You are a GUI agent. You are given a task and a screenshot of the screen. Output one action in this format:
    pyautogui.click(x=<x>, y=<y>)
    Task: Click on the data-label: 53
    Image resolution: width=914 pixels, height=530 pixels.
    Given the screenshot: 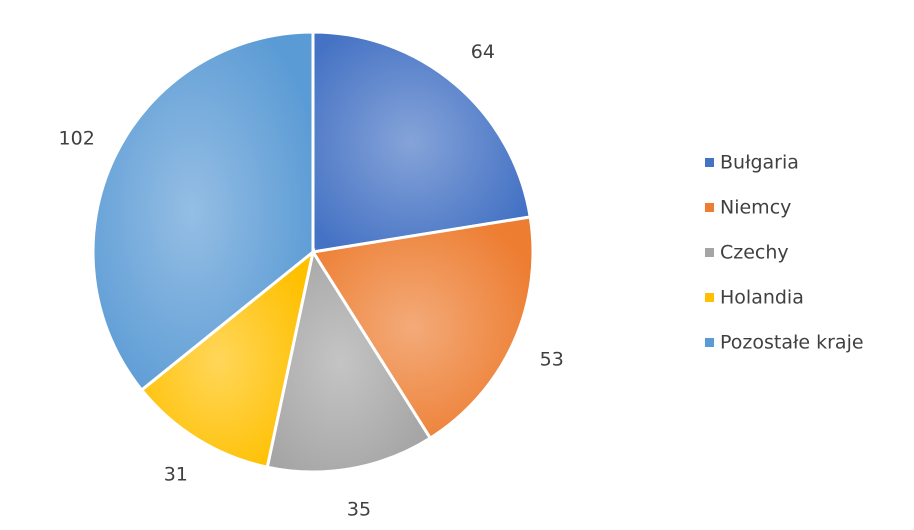 What is the action you would take?
    pyautogui.click(x=552, y=359)
    